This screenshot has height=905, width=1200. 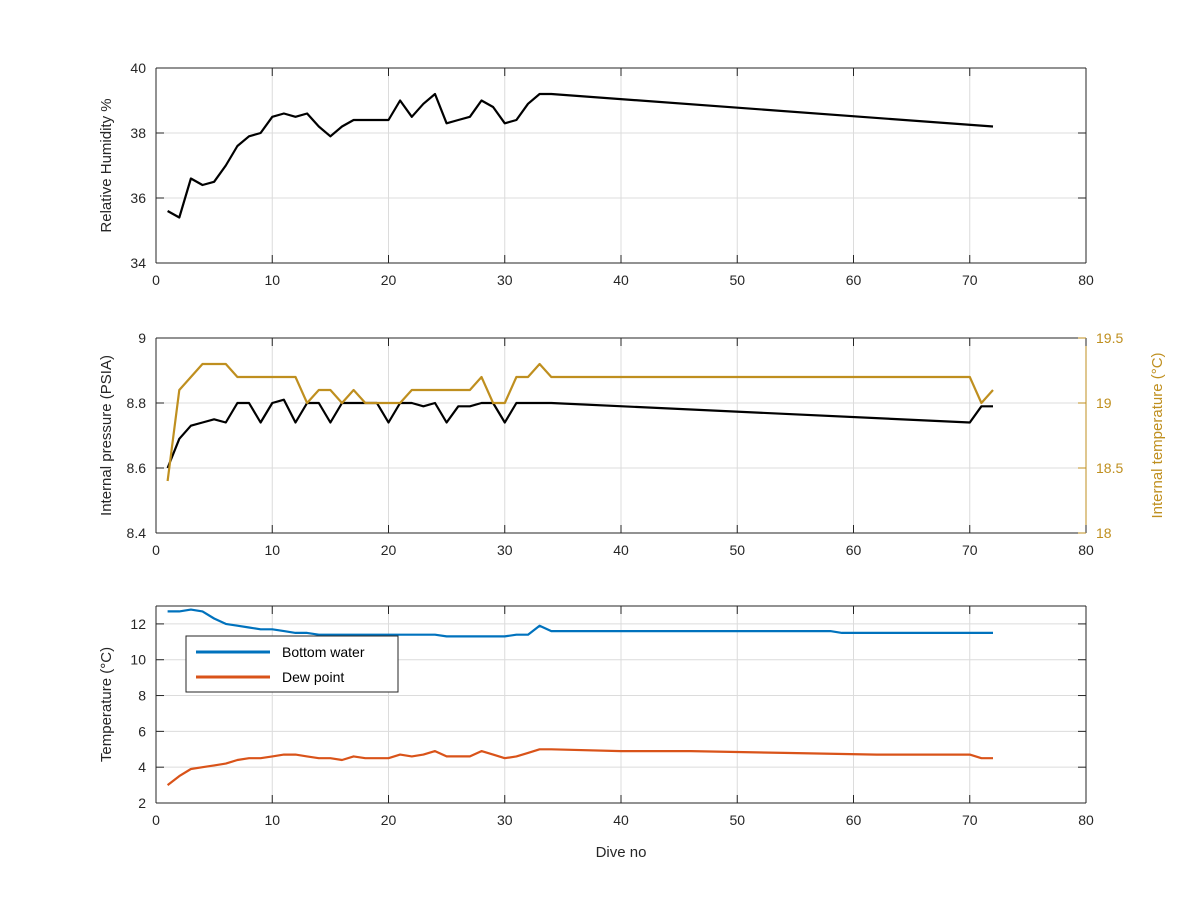 What do you see at coordinates (138, 263) in the screenshot?
I see `y-tick-label: 34` at bounding box center [138, 263].